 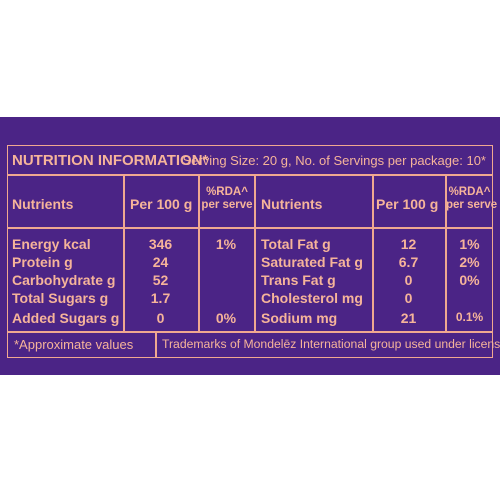 What do you see at coordinates (110, 160) in the screenshot?
I see `table-title: NUTRITION INFORMATION*` at bounding box center [110, 160].